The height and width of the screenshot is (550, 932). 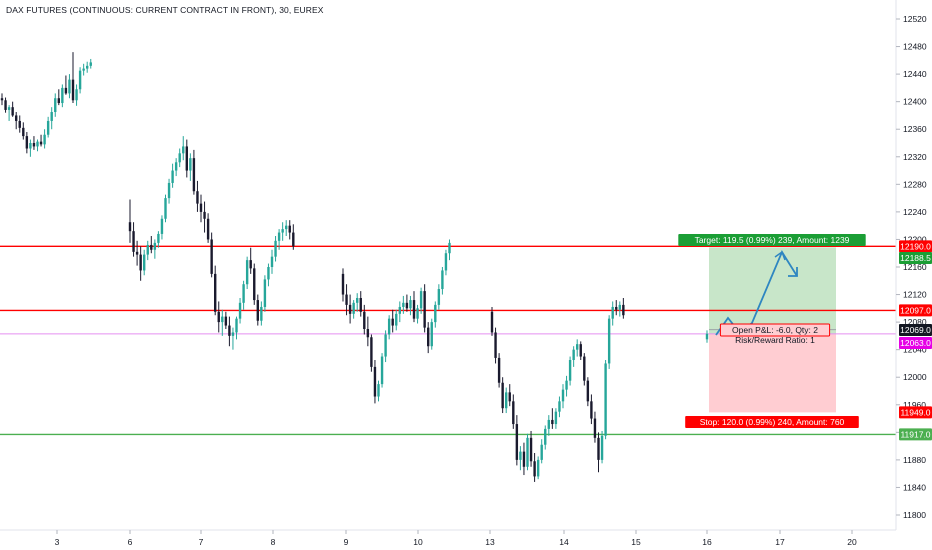 What do you see at coordinates (915, 330) in the screenshot?
I see `price-tag-last: 12069.0` at bounding box center [915, 330].